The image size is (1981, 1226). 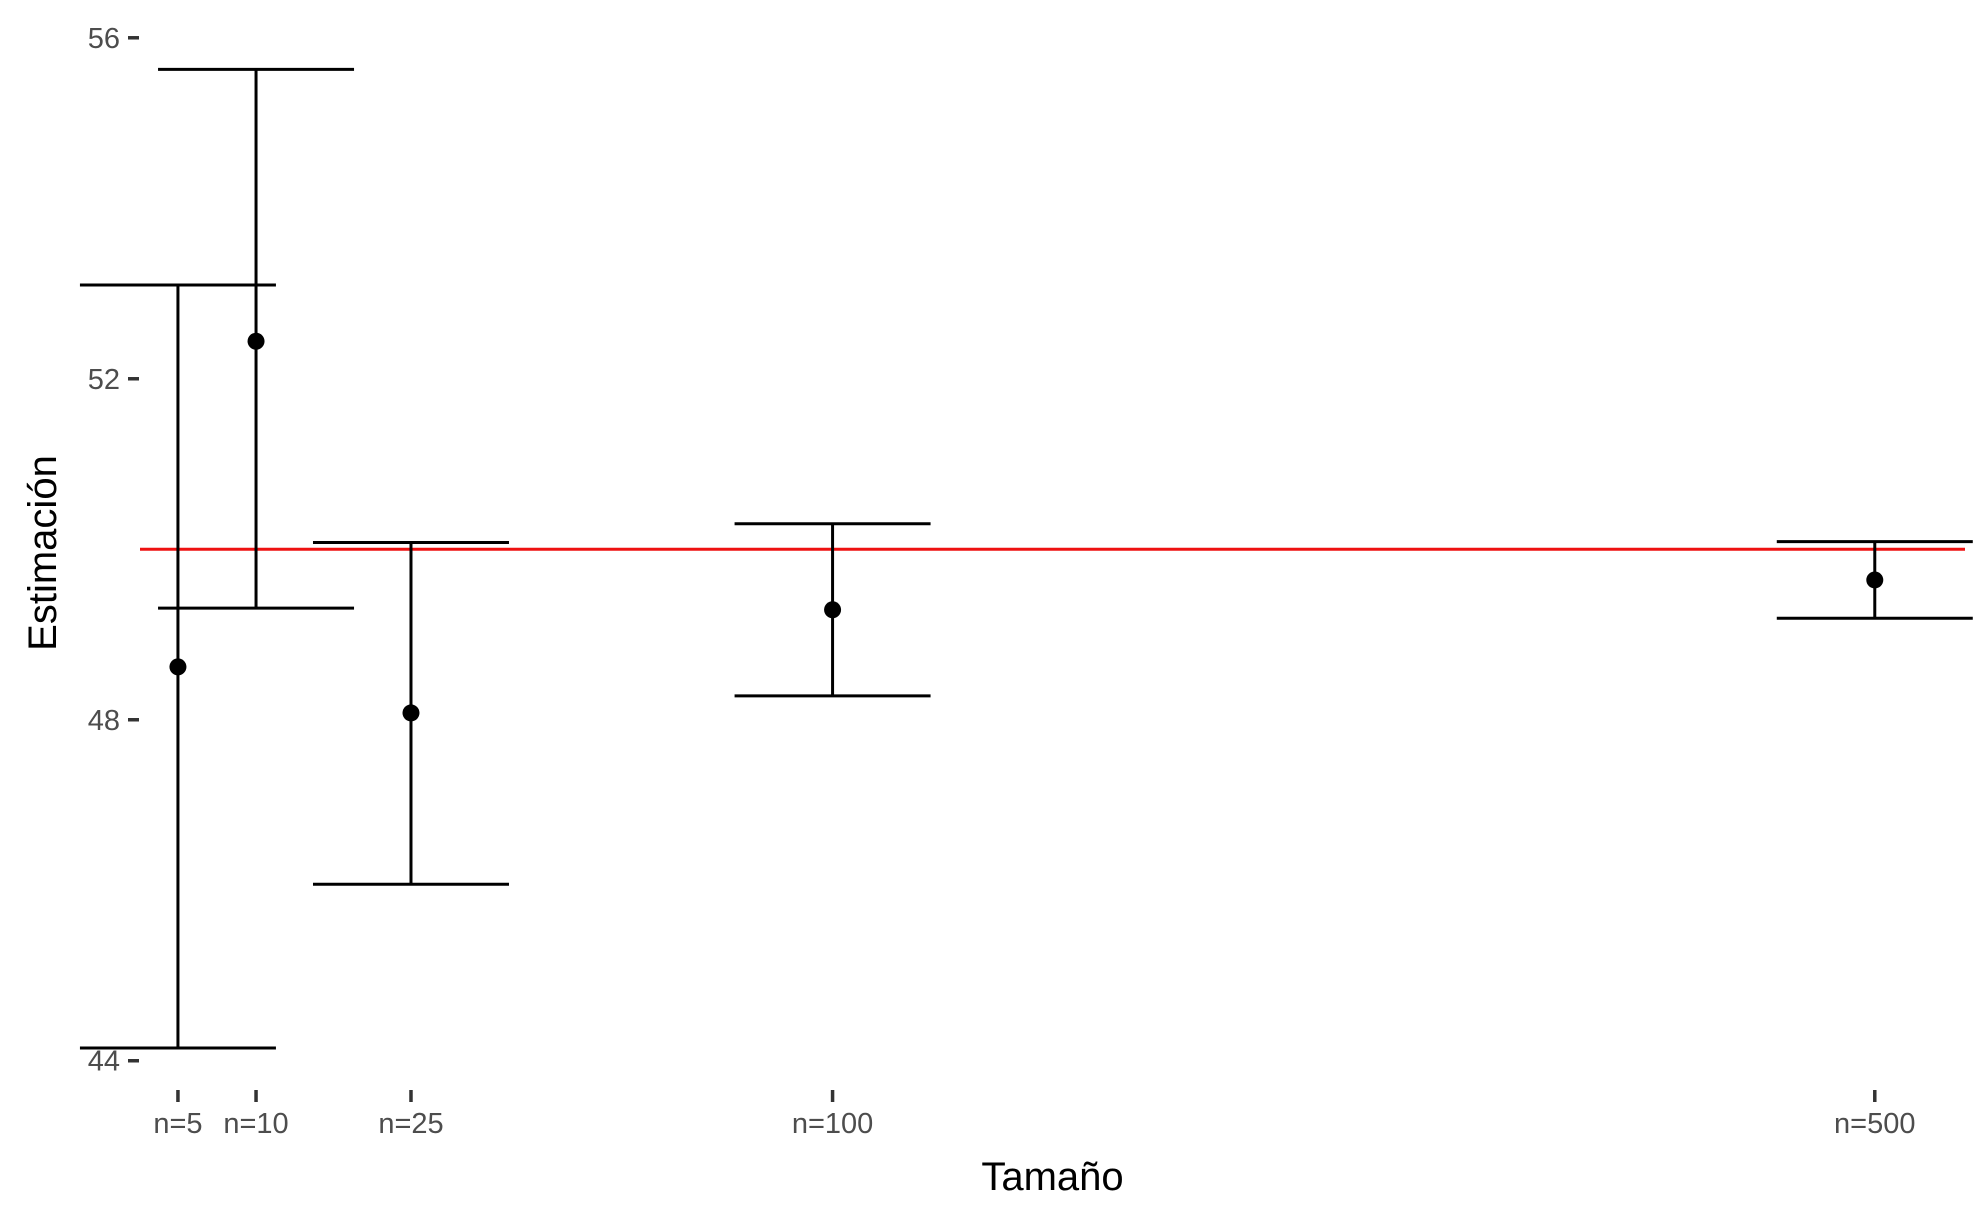 What do you see at coordinates (833, 610) in the screenshot?
I see `estimate-point-n=100` at bounding box center [833, 610].